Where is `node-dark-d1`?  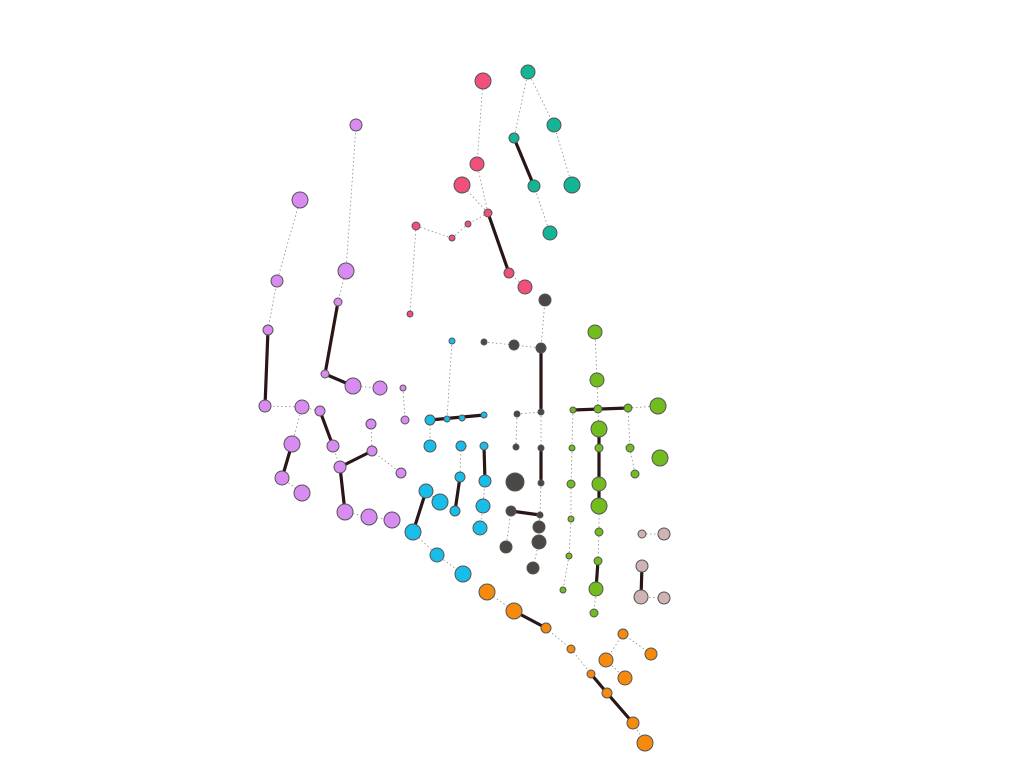 node-dark-d1 is located at coordinates (545, 300).